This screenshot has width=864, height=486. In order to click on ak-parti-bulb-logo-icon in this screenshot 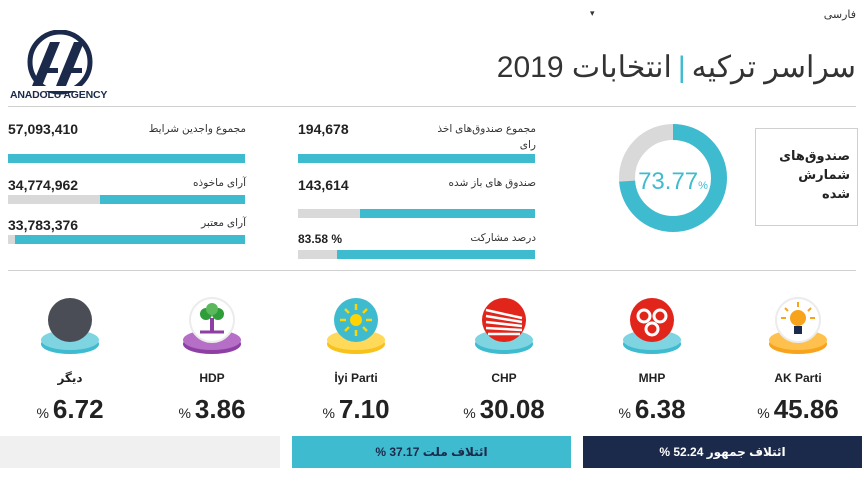, I will do `click(798, 325)`.